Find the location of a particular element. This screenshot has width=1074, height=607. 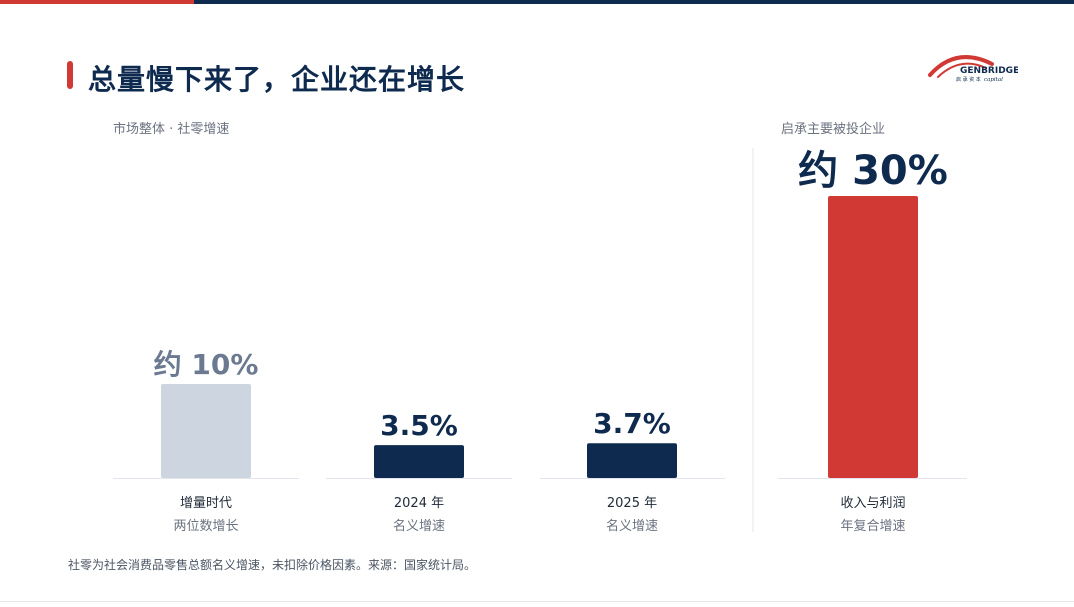

top-accent-bar-navy is located at coordinates (634, 2).